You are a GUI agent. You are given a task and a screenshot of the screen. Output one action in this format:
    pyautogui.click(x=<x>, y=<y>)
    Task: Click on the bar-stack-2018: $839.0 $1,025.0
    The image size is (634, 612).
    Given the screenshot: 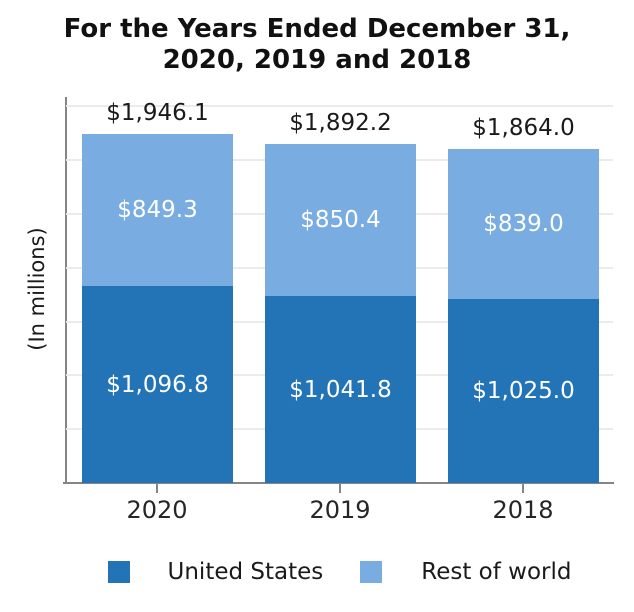 What is the action you would take?
    pyautogui.click(x=523, y=315)
    